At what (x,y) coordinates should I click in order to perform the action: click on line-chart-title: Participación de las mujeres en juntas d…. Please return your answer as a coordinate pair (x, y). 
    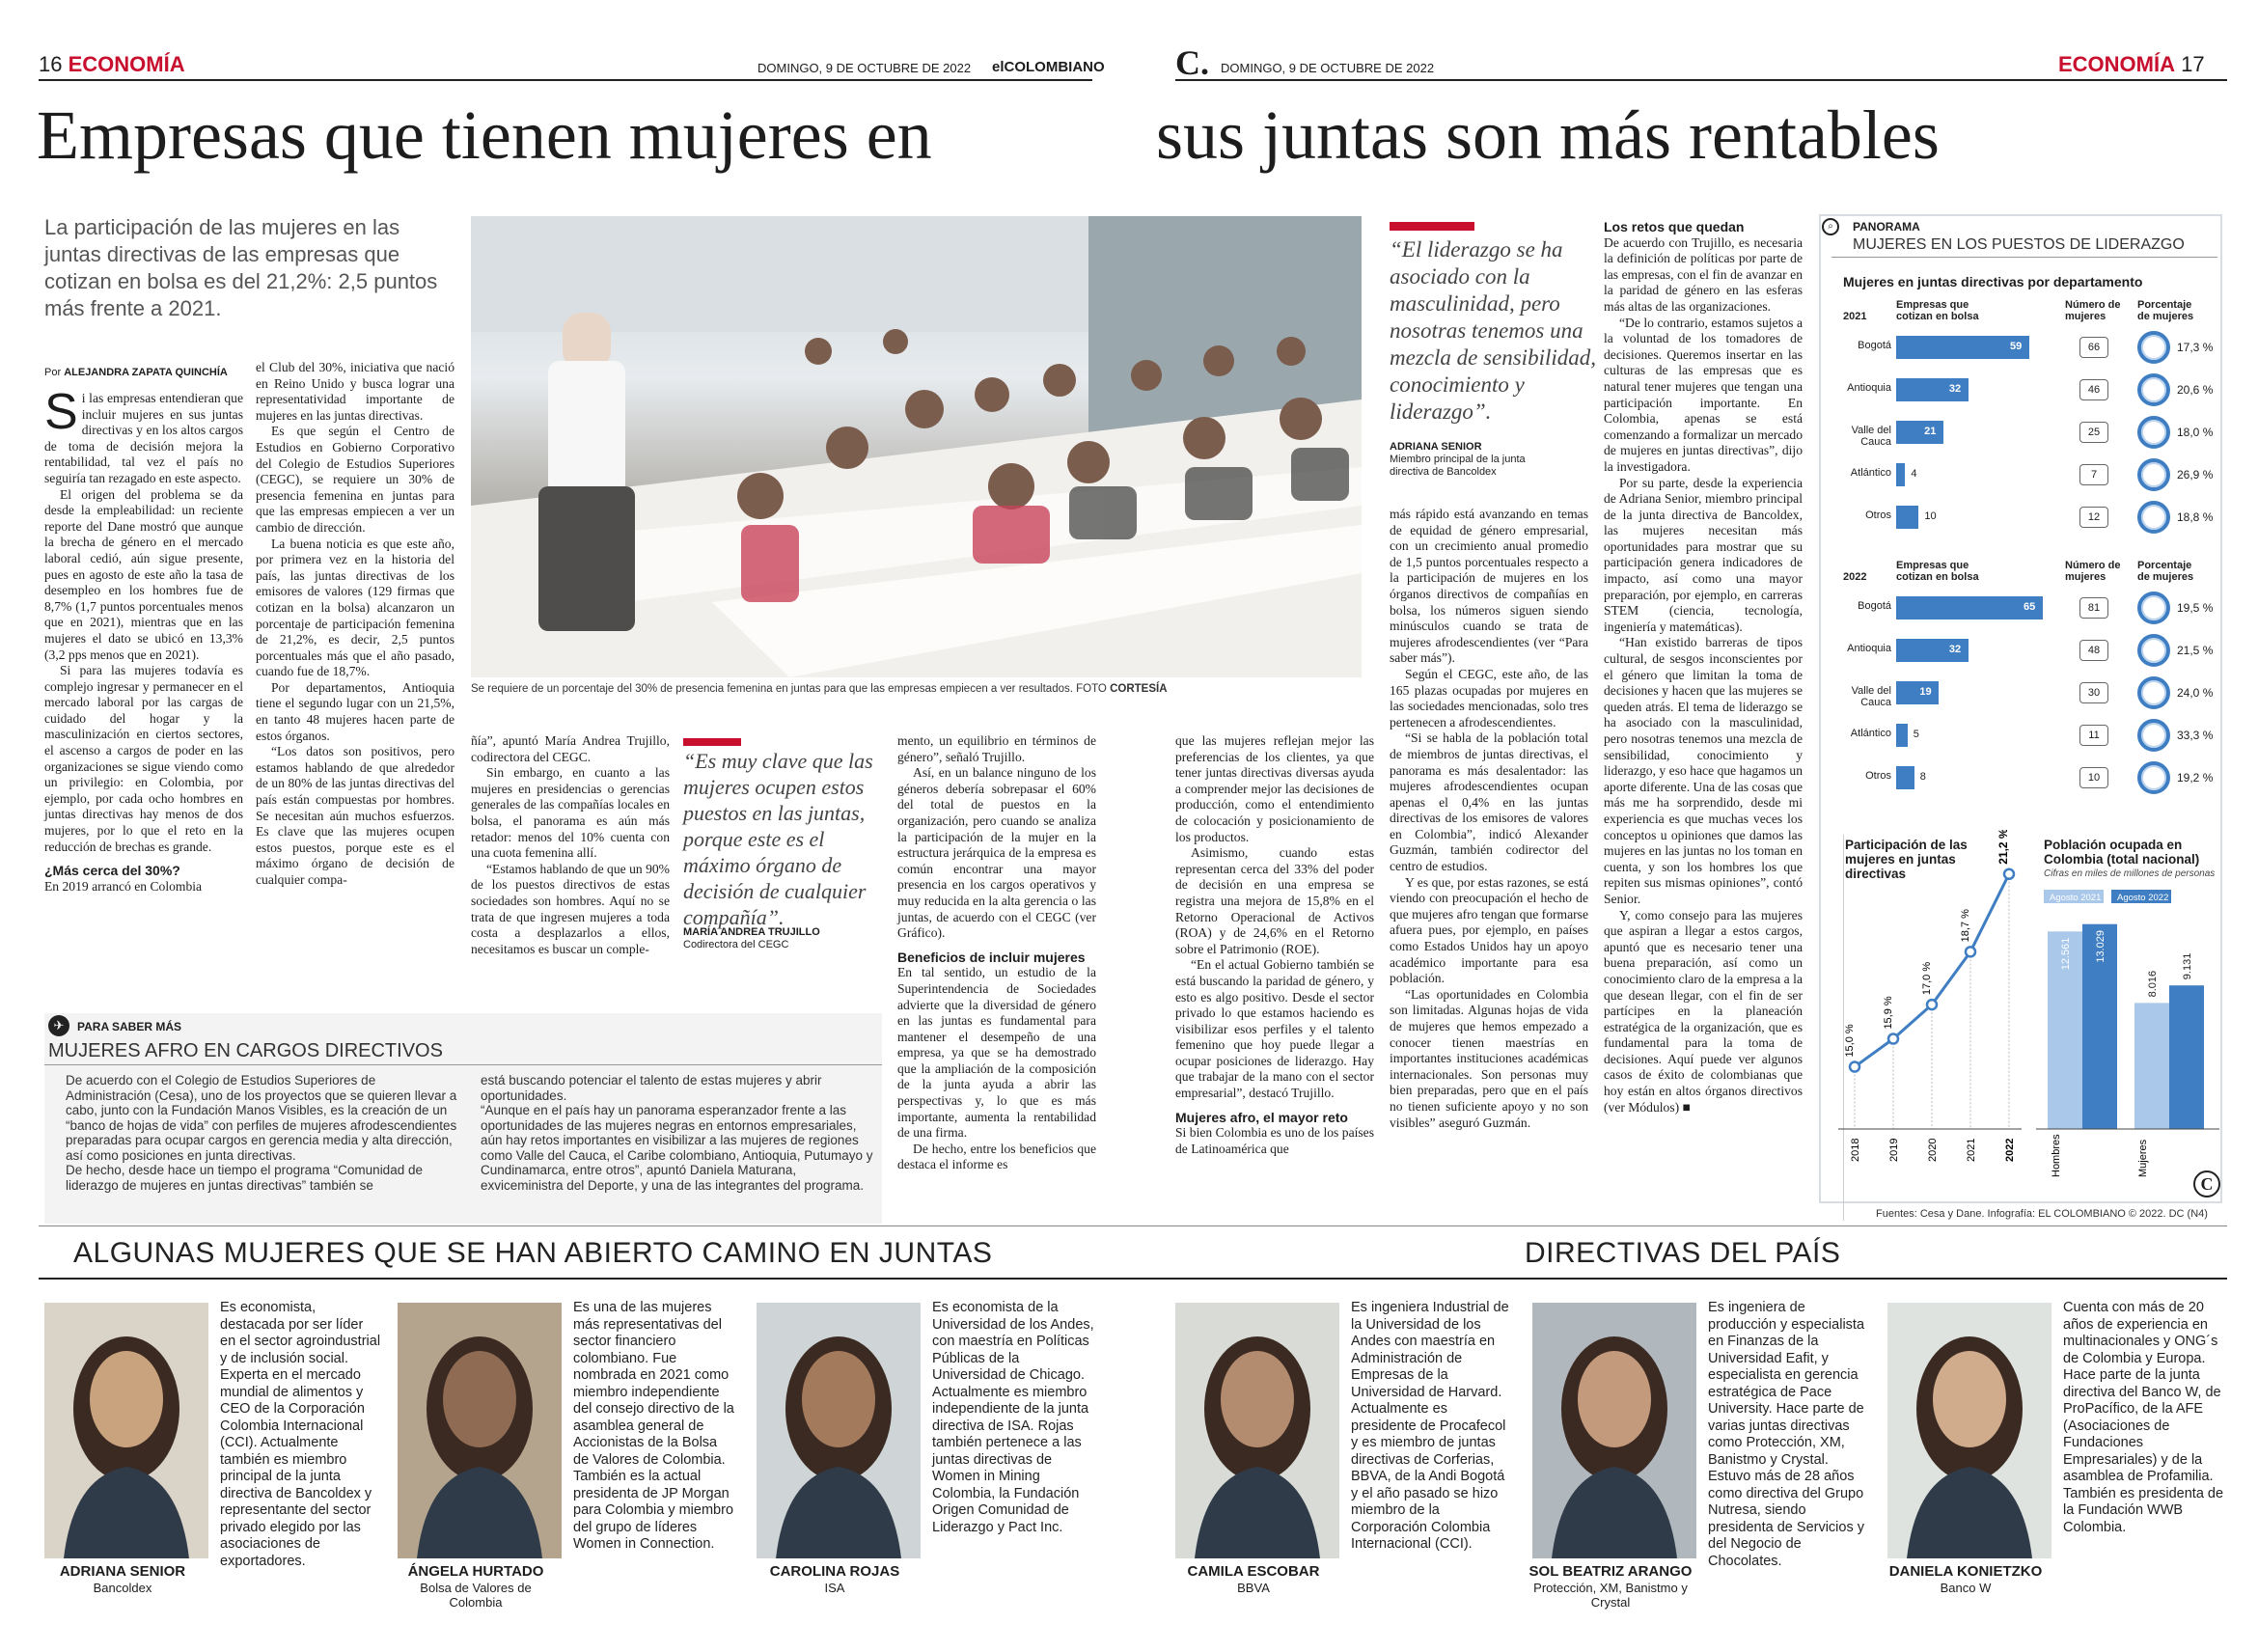
    Looking at the image, I should click on (1907, 859).